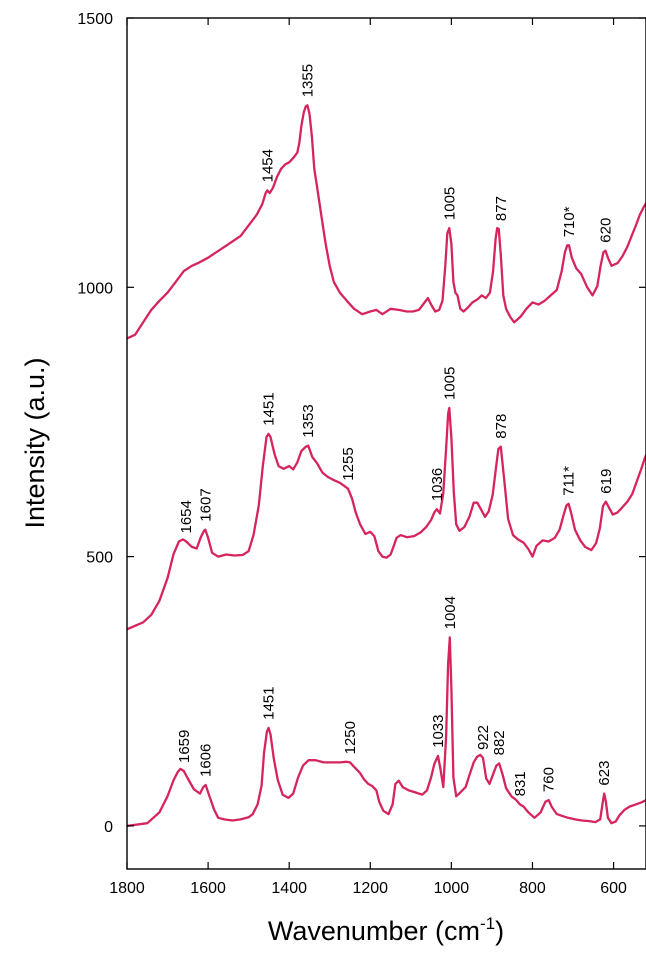 This screenshot has height=954, width=646. What do you see at coordinates (450, 612) in the screenshot?
I see `peak-label: 1004` at bounding box center [450, 612].